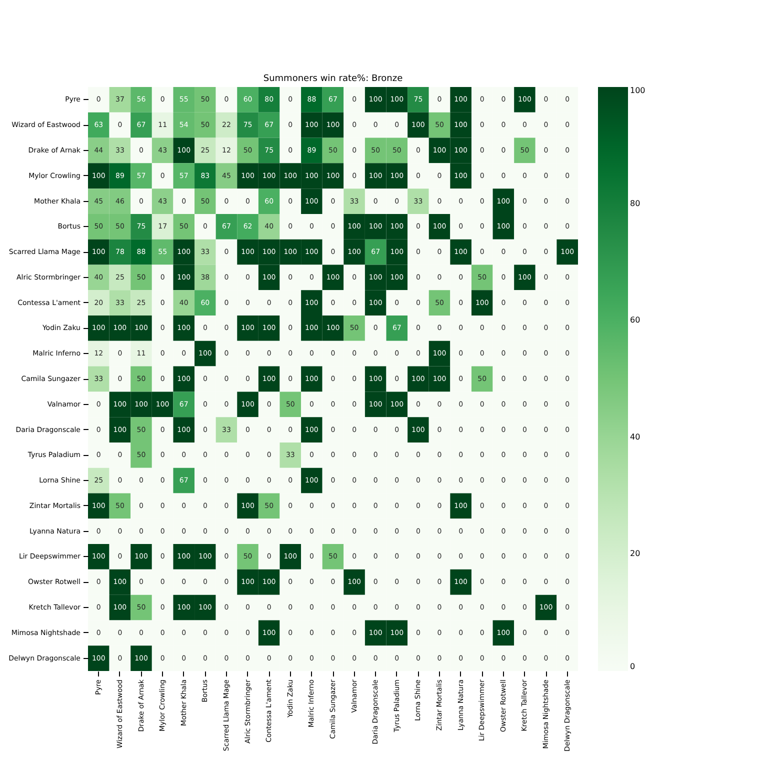 This screenshot has height=768, width=768. Describe the element at coordinates (635, 437) in the screenshot. I see `color-bar-label: 40` at that location.